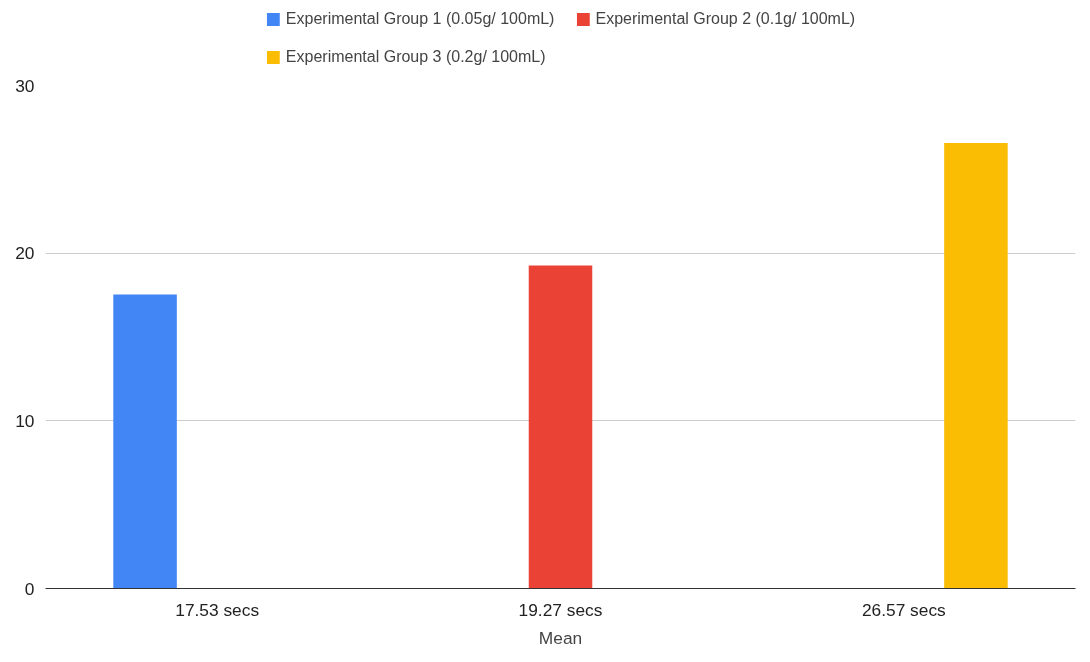 The image size is (1090, 662). I want to click on x-tick-label: 26.57 secs, so click(904, 609).